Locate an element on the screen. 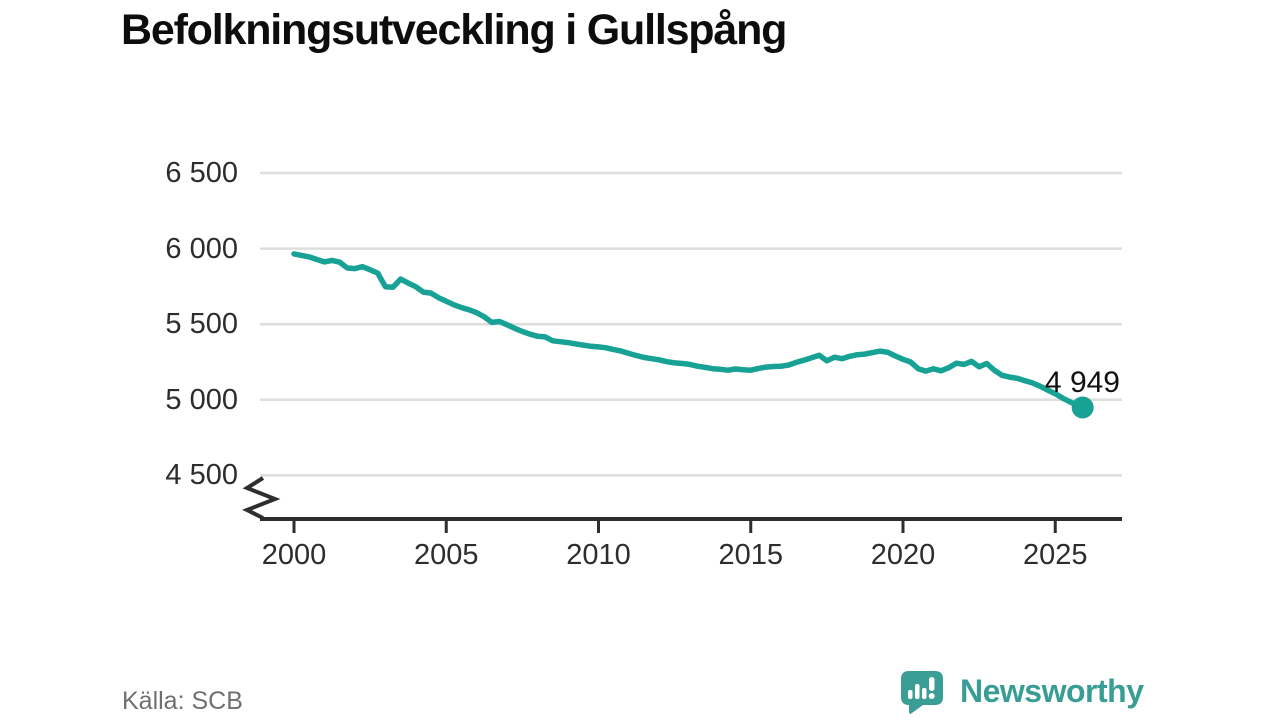  population-series-line is located at coordinates (688, 331).